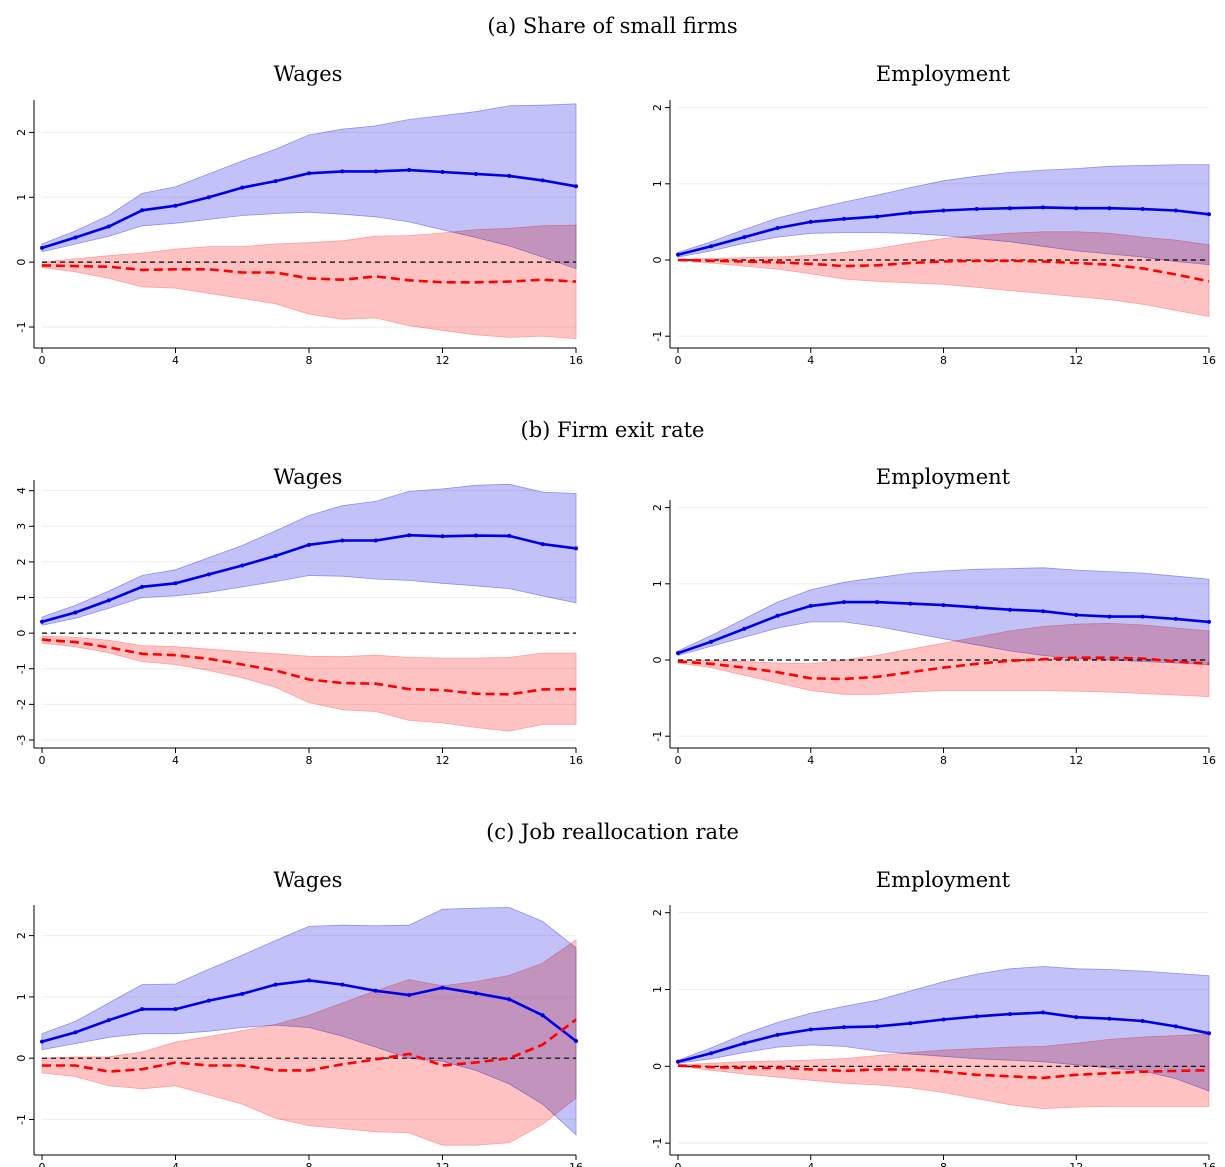 The height and width of the screenshot is (1167, 1225). I want to click on panel-title-b-wages: Wages, so click(308, 477).